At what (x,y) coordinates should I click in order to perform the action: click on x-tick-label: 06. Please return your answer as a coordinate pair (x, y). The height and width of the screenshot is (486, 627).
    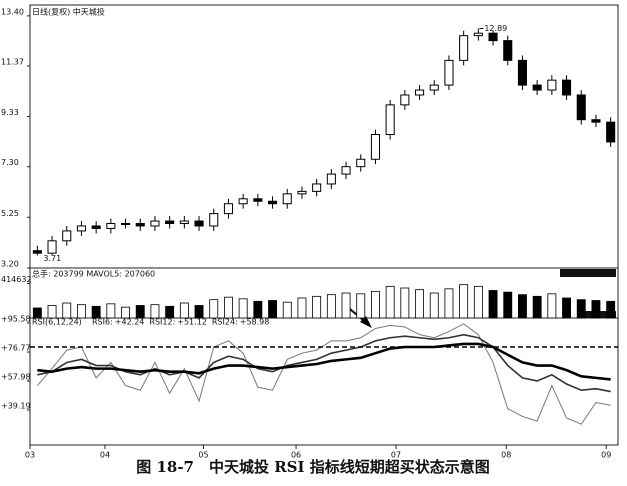
    Looking at the image, I should click on (296, 455).